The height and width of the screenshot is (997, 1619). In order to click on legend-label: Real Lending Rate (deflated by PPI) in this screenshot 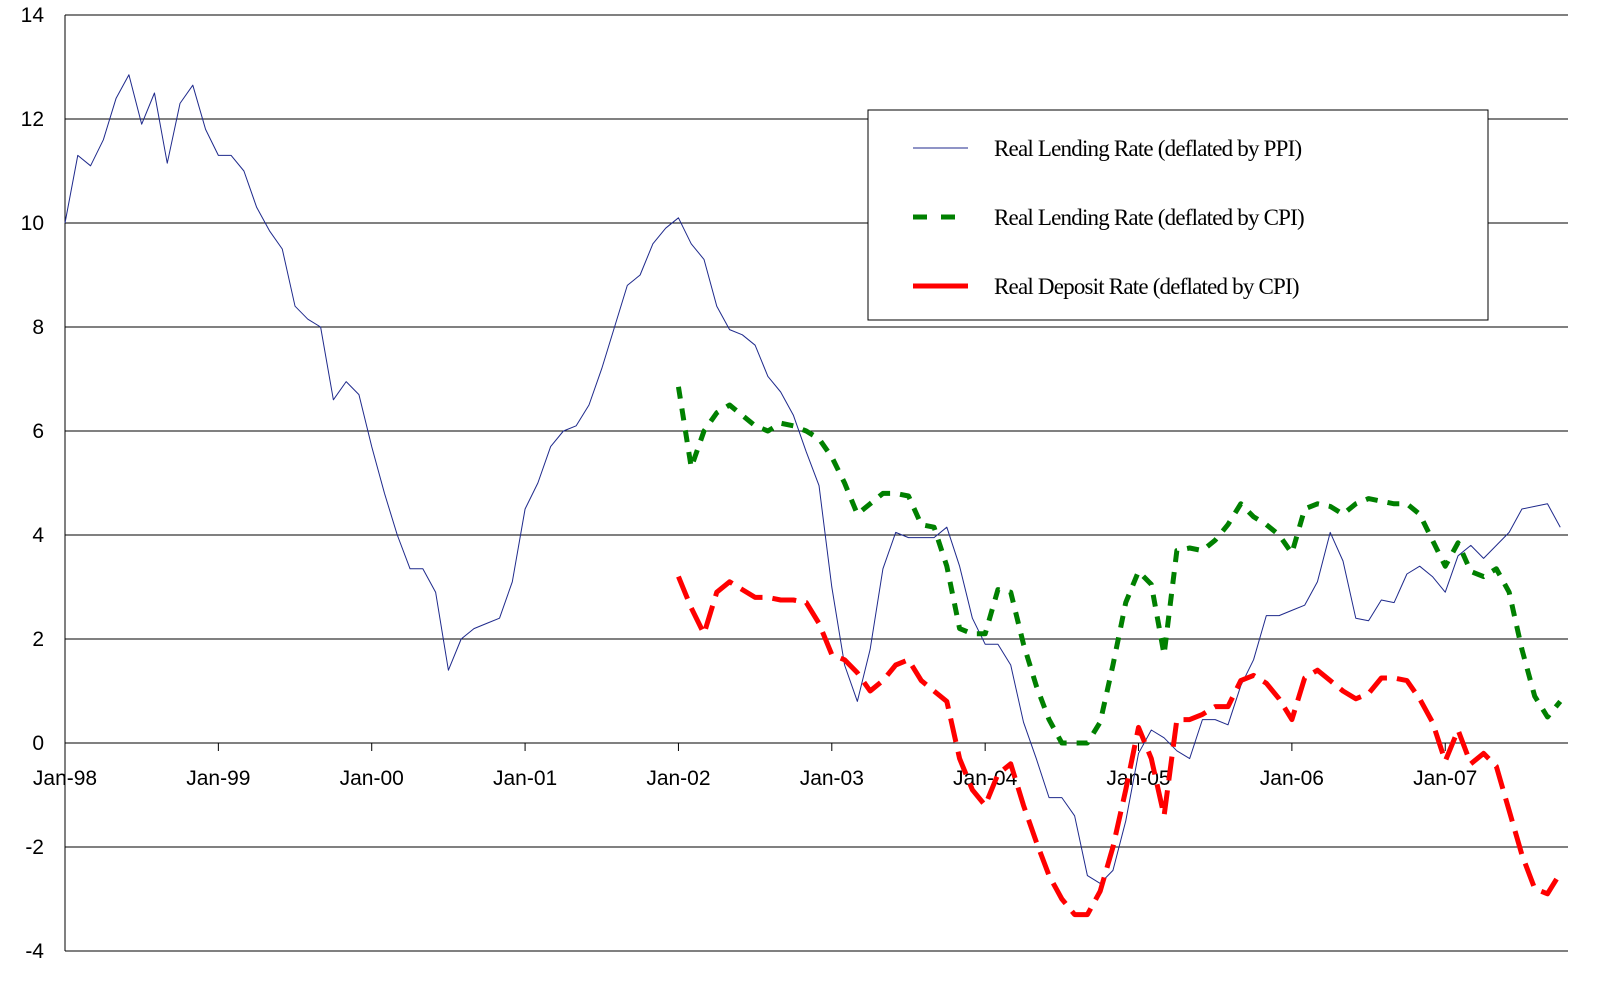, I will do `click(1147, 148)`.